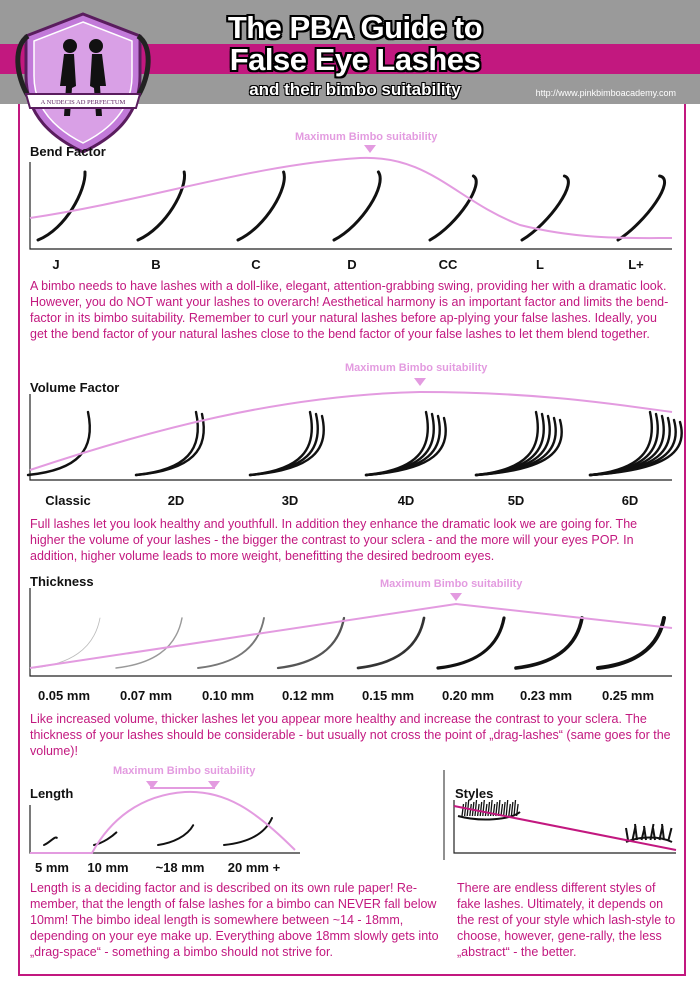 The height and width of the screenshot is (990, 700). What do you see at coordinates (605, 93) in the screenshot?
I see `website-url: http://www.pinkbimboacademy.com` at bounding box center [605, 93].